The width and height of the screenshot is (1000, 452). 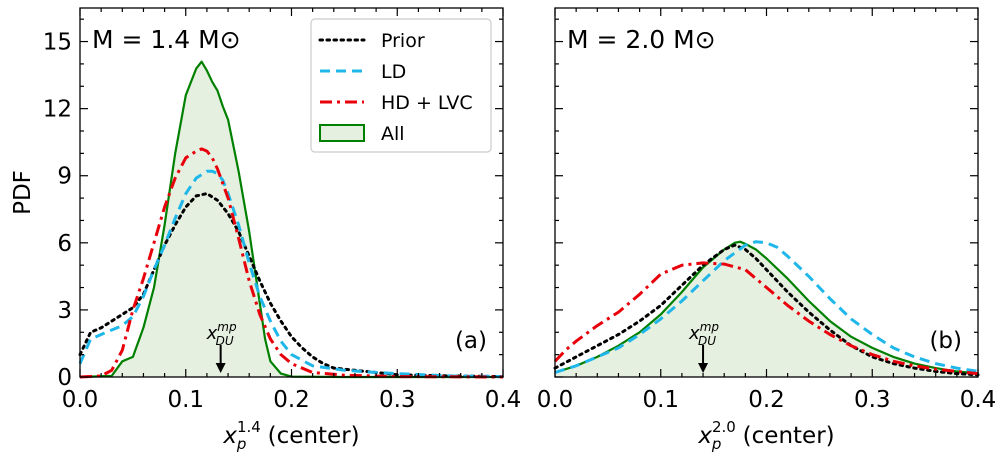 What do you see at coordinates (166, 39) in the screenshot?
I see `mass-annotation: M = 1.4 M⊙` at bounding box center [166, 39].